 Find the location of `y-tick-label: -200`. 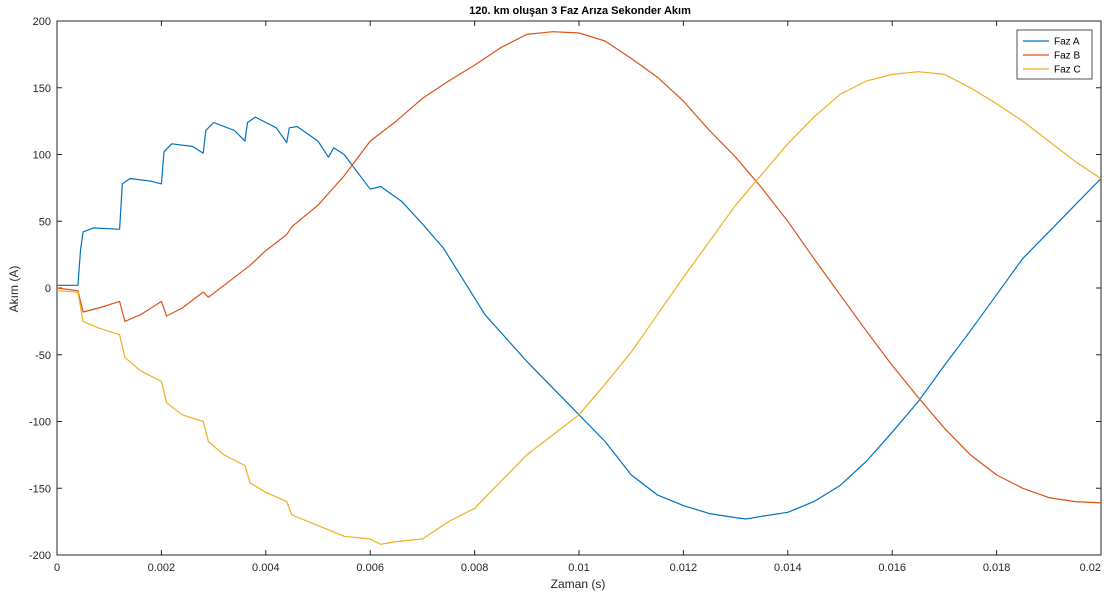

y-tick-label: -200 is located at coordinates (40, 556).